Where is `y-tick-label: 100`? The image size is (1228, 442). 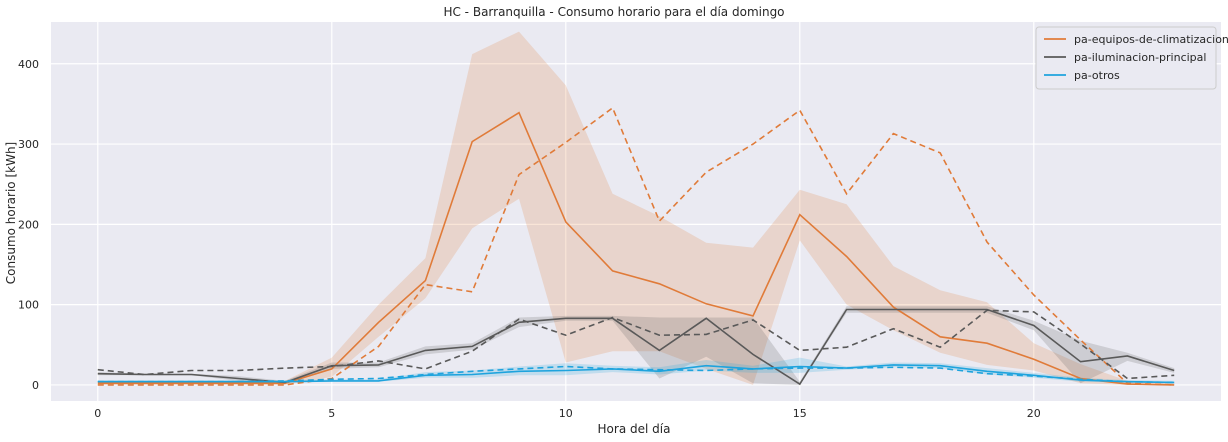
y-tick-label: 100 is located at coordinates (28, 305).